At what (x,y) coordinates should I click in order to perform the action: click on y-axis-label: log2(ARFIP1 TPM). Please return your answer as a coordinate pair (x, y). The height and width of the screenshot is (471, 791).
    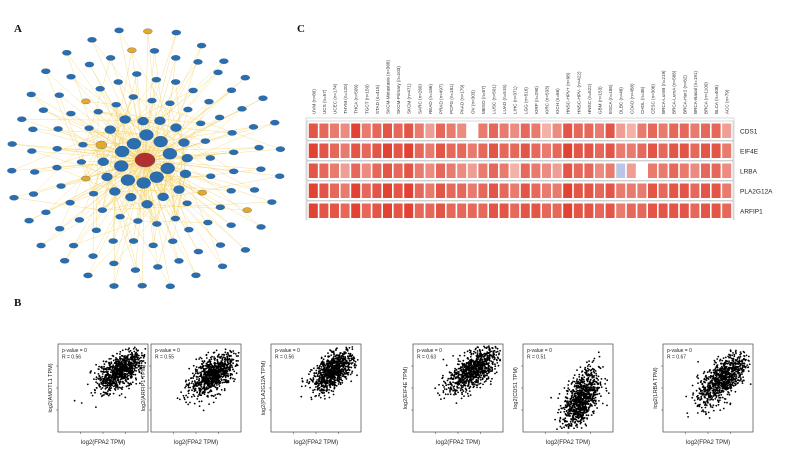
    Looking at the image, I should click on (144, 388).